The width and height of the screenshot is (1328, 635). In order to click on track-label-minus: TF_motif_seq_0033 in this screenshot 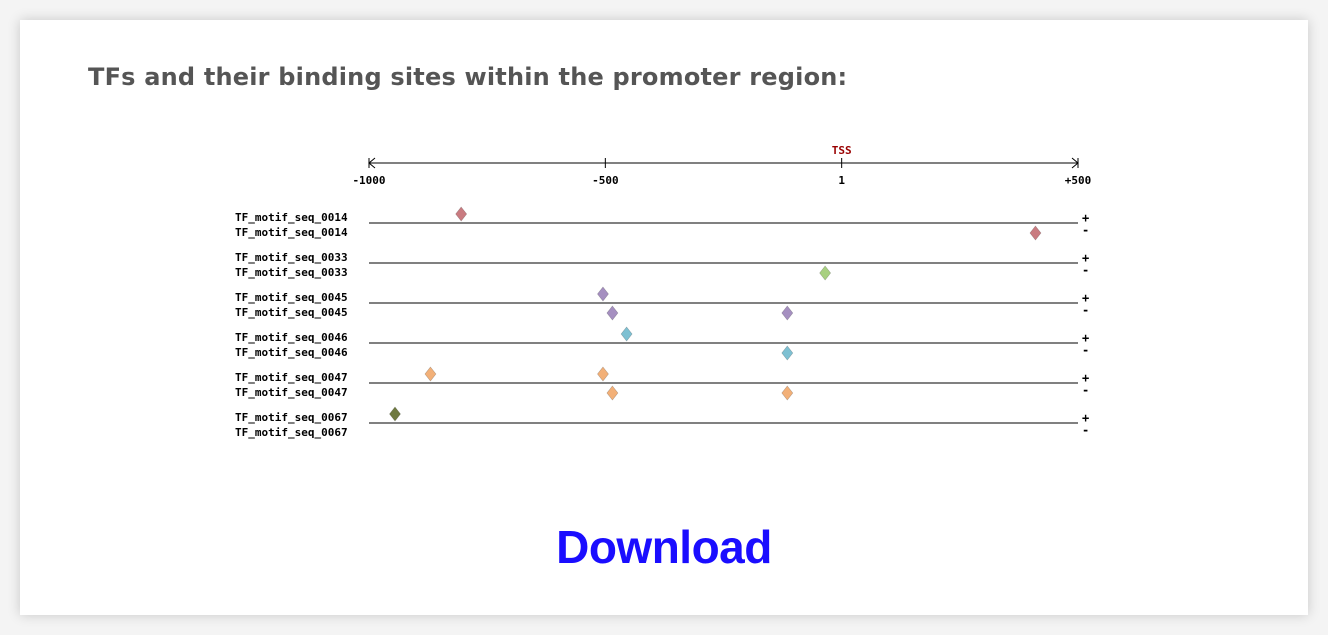, I will do `click(291, 272)`.